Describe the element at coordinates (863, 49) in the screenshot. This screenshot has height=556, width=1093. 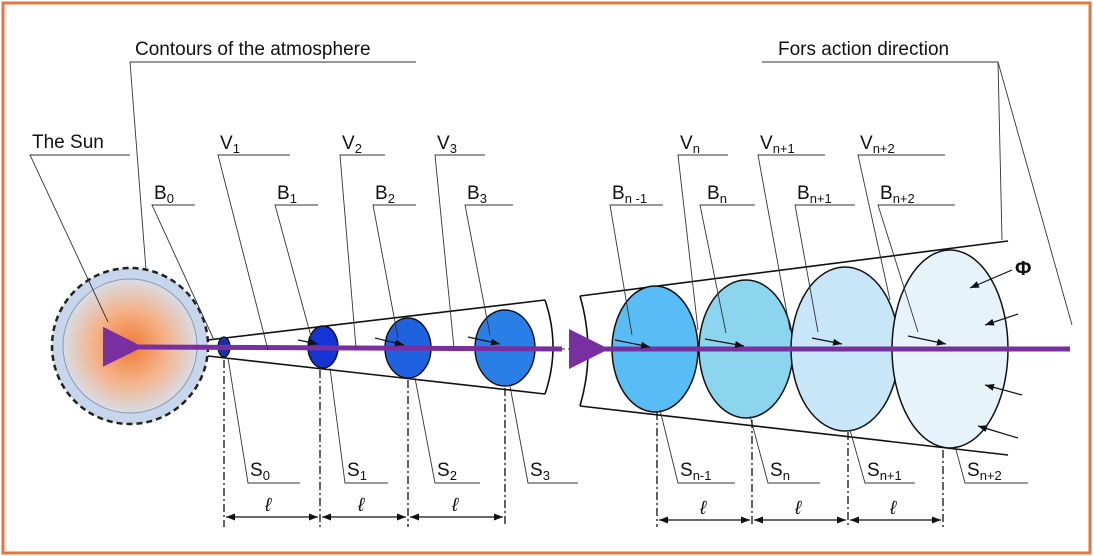
I see `force-direction-label: Fors action direction` at that location.